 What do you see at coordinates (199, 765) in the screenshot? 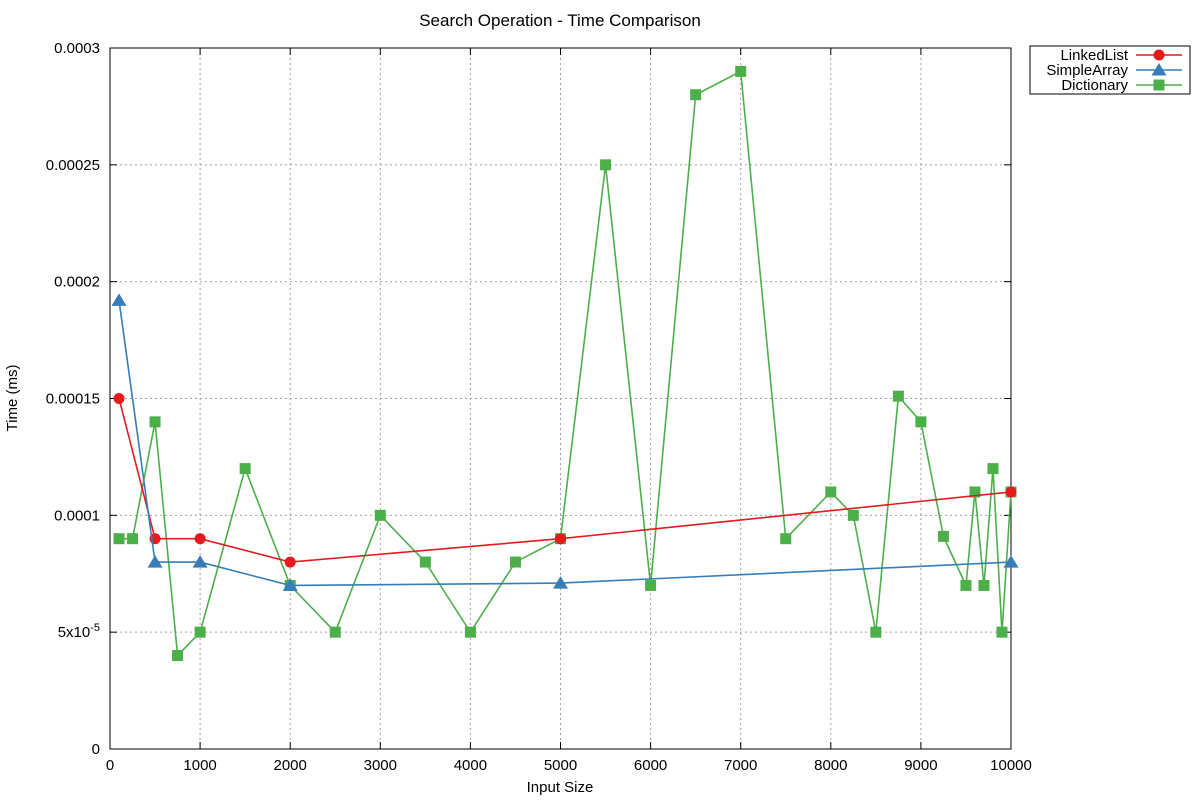
I see `x-tick-label: 1000` at bounding box center [199, 765].